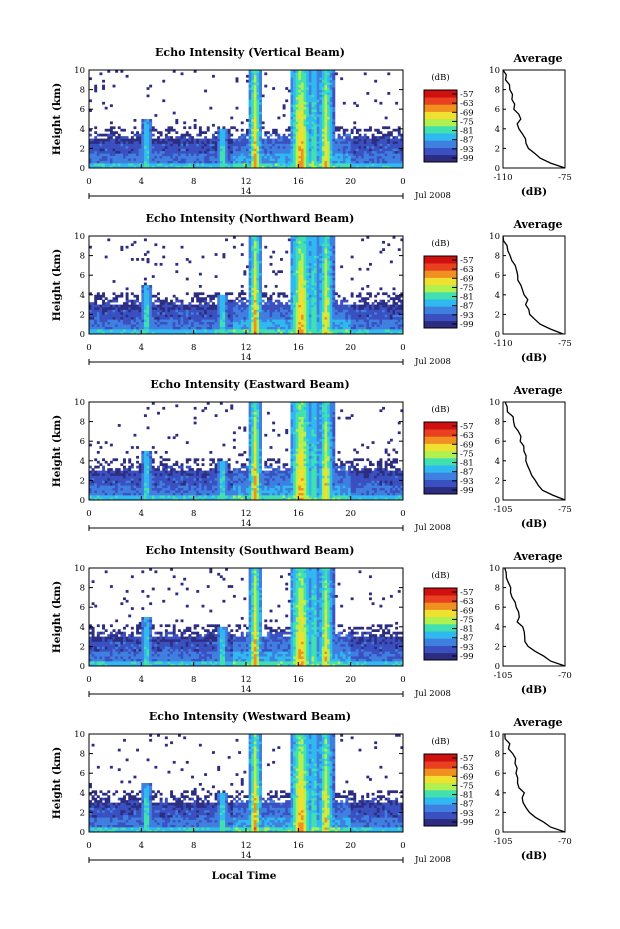  Describe the element at coordinates (250, 52) in the screenshot. I see `panel-title: Echo Intensity (Vertical Beam)` at that location.